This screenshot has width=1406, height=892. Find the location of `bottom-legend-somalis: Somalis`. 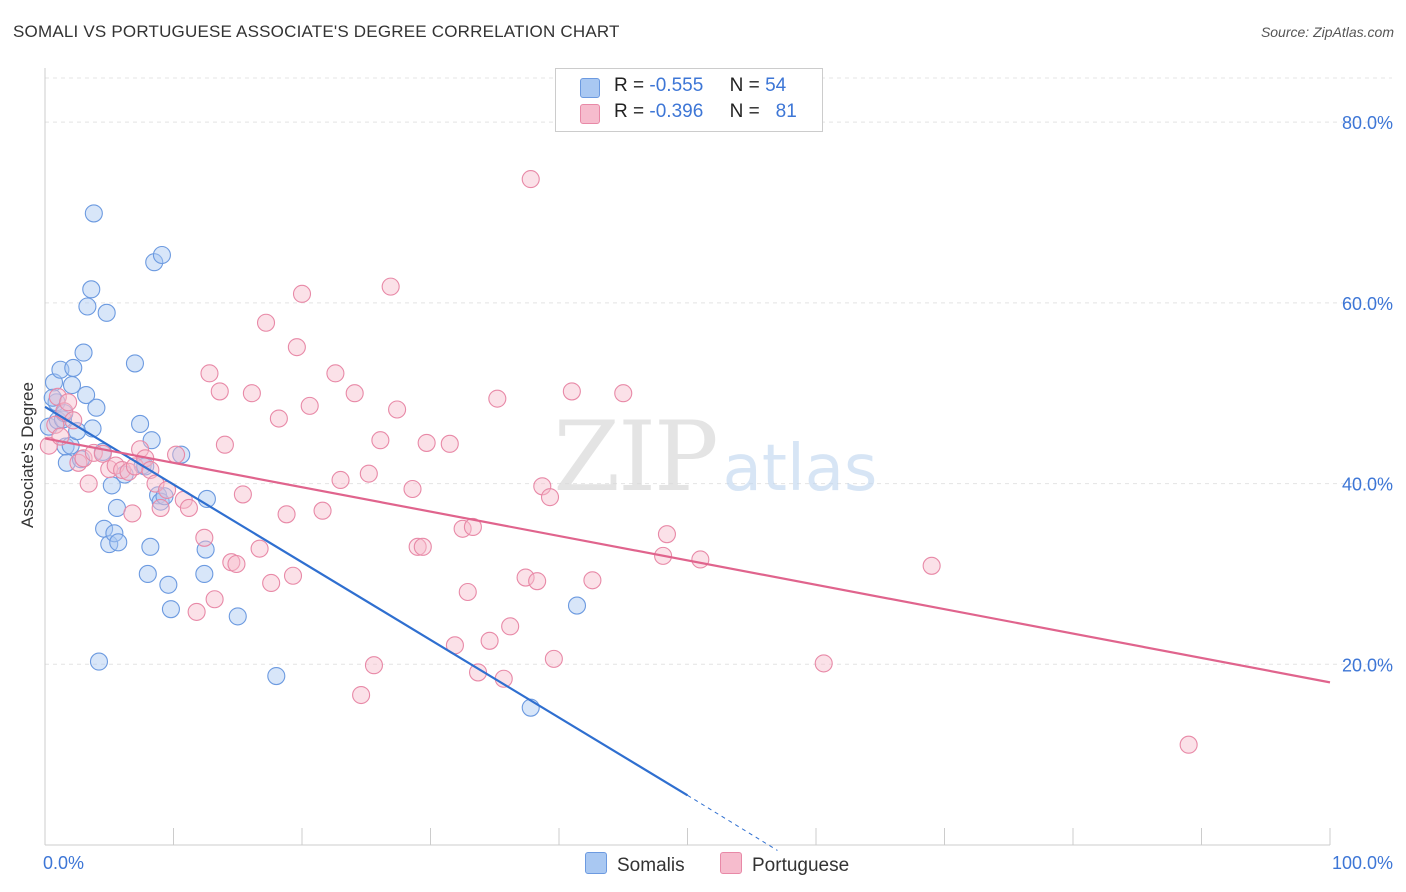

bottom-legend-somalis: Somalis is located at coordinates (635, 864).